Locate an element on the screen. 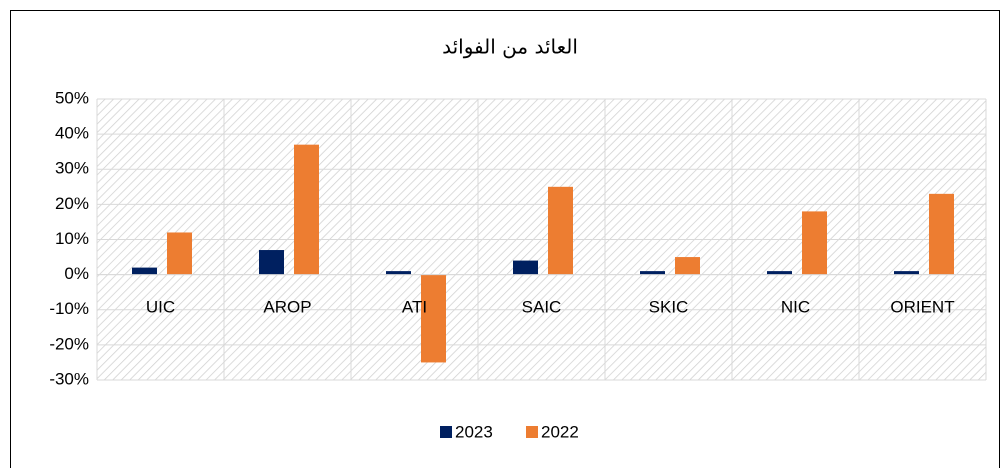 The height and width of the screenshot is (468, 1005). y-tick-label: 40% is located at coordinates (72, 133).